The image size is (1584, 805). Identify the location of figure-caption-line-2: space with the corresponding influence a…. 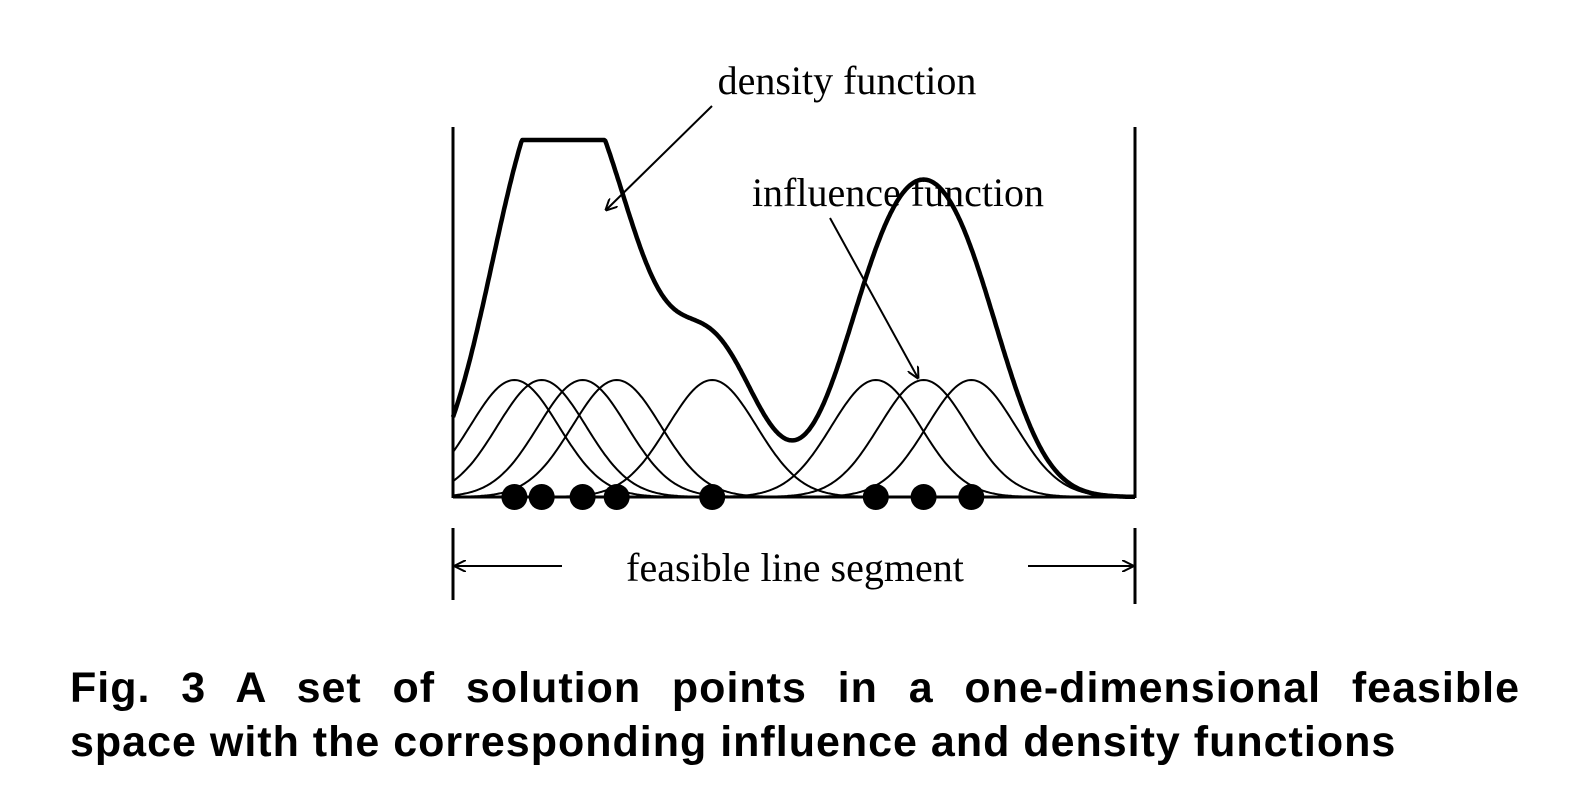
(733, 742).